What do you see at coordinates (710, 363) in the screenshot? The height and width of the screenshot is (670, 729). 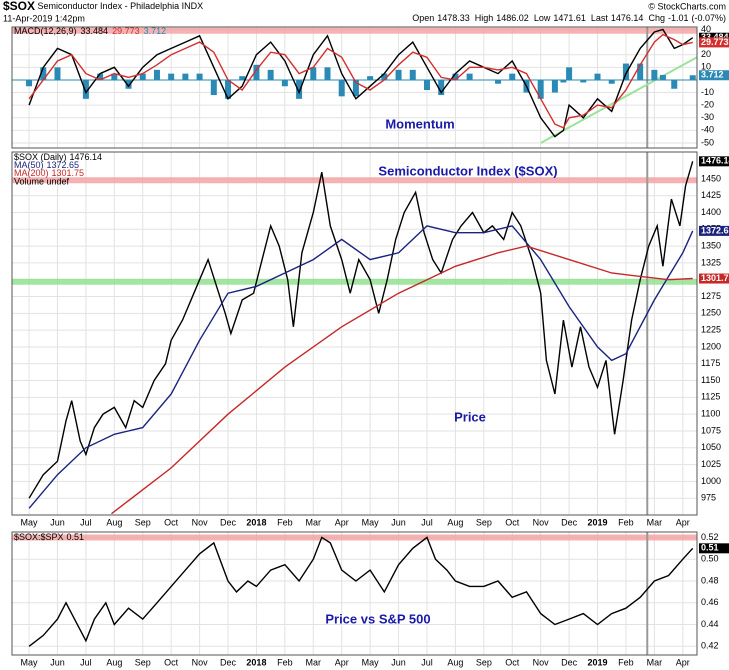 I see `y-tick-label: 1175` at bounding box center [710, 363].